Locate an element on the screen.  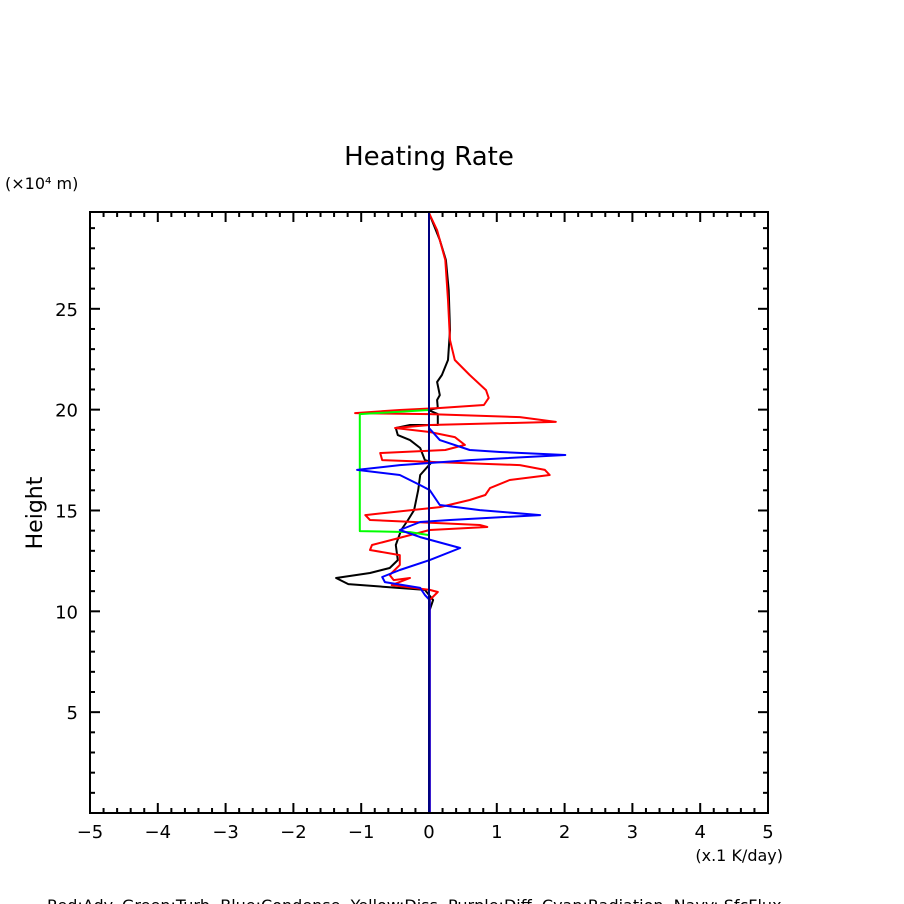
x-tick-label: −3 is located at coordinates (225, 832).